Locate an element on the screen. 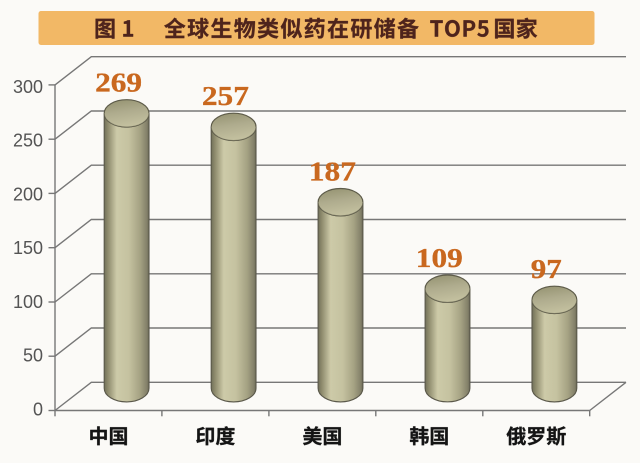 This screenshot has width=640, height=463. svg-text: 187 is located at coordinates (332, 172).